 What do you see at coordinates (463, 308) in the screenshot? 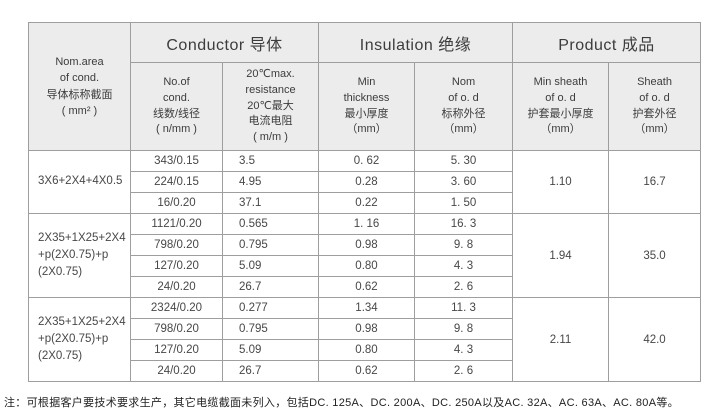
I see `cell-nom-od: 11. 3` at bounding box center [463, 308].